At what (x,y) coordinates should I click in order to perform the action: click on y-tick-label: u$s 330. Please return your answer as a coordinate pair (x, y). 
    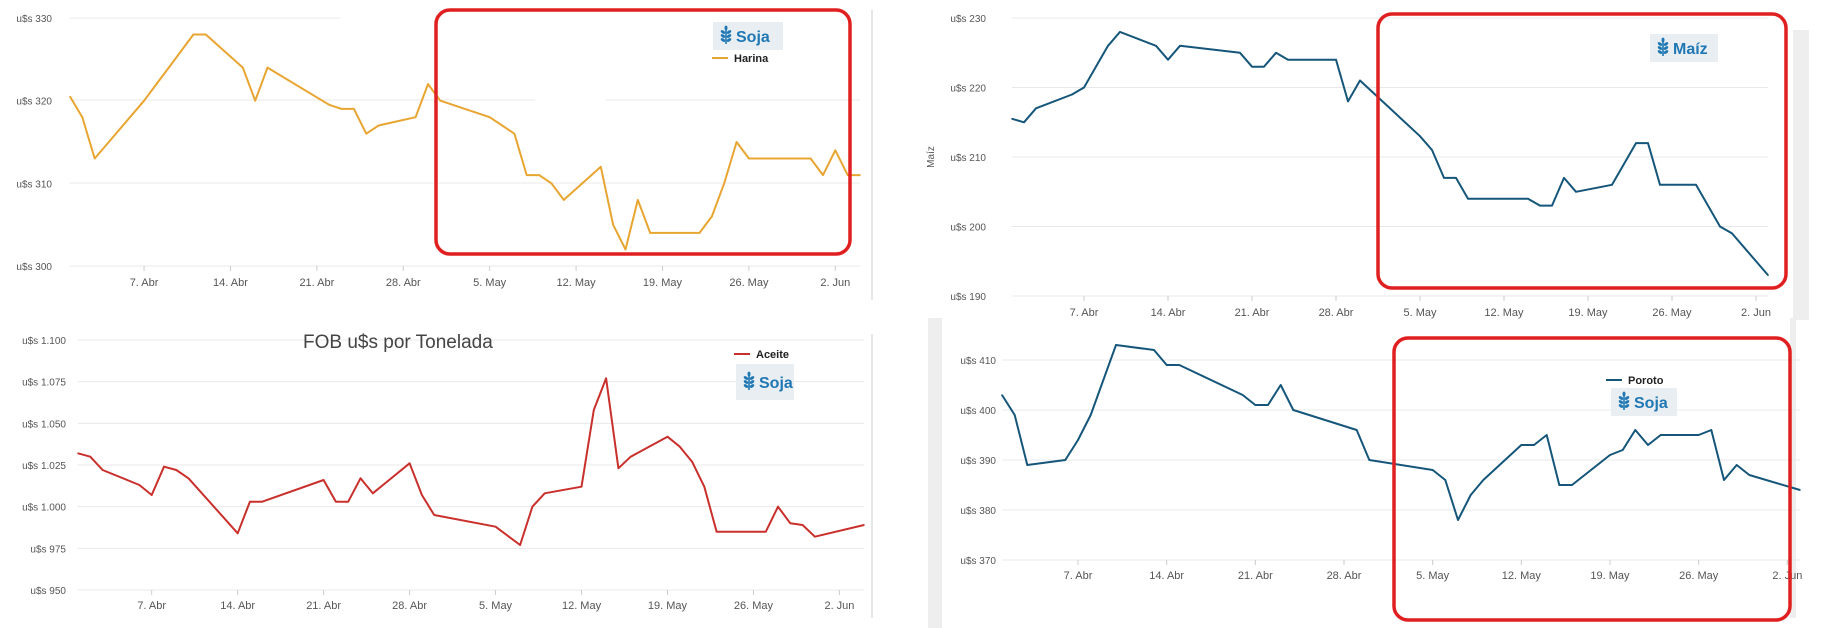
    Looking at the image, I should click on (34, 19).